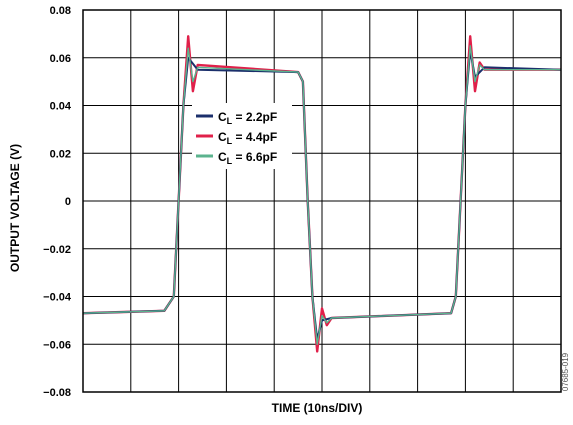  I want to click on y-tick-label: −0.02, so click(57, 250).